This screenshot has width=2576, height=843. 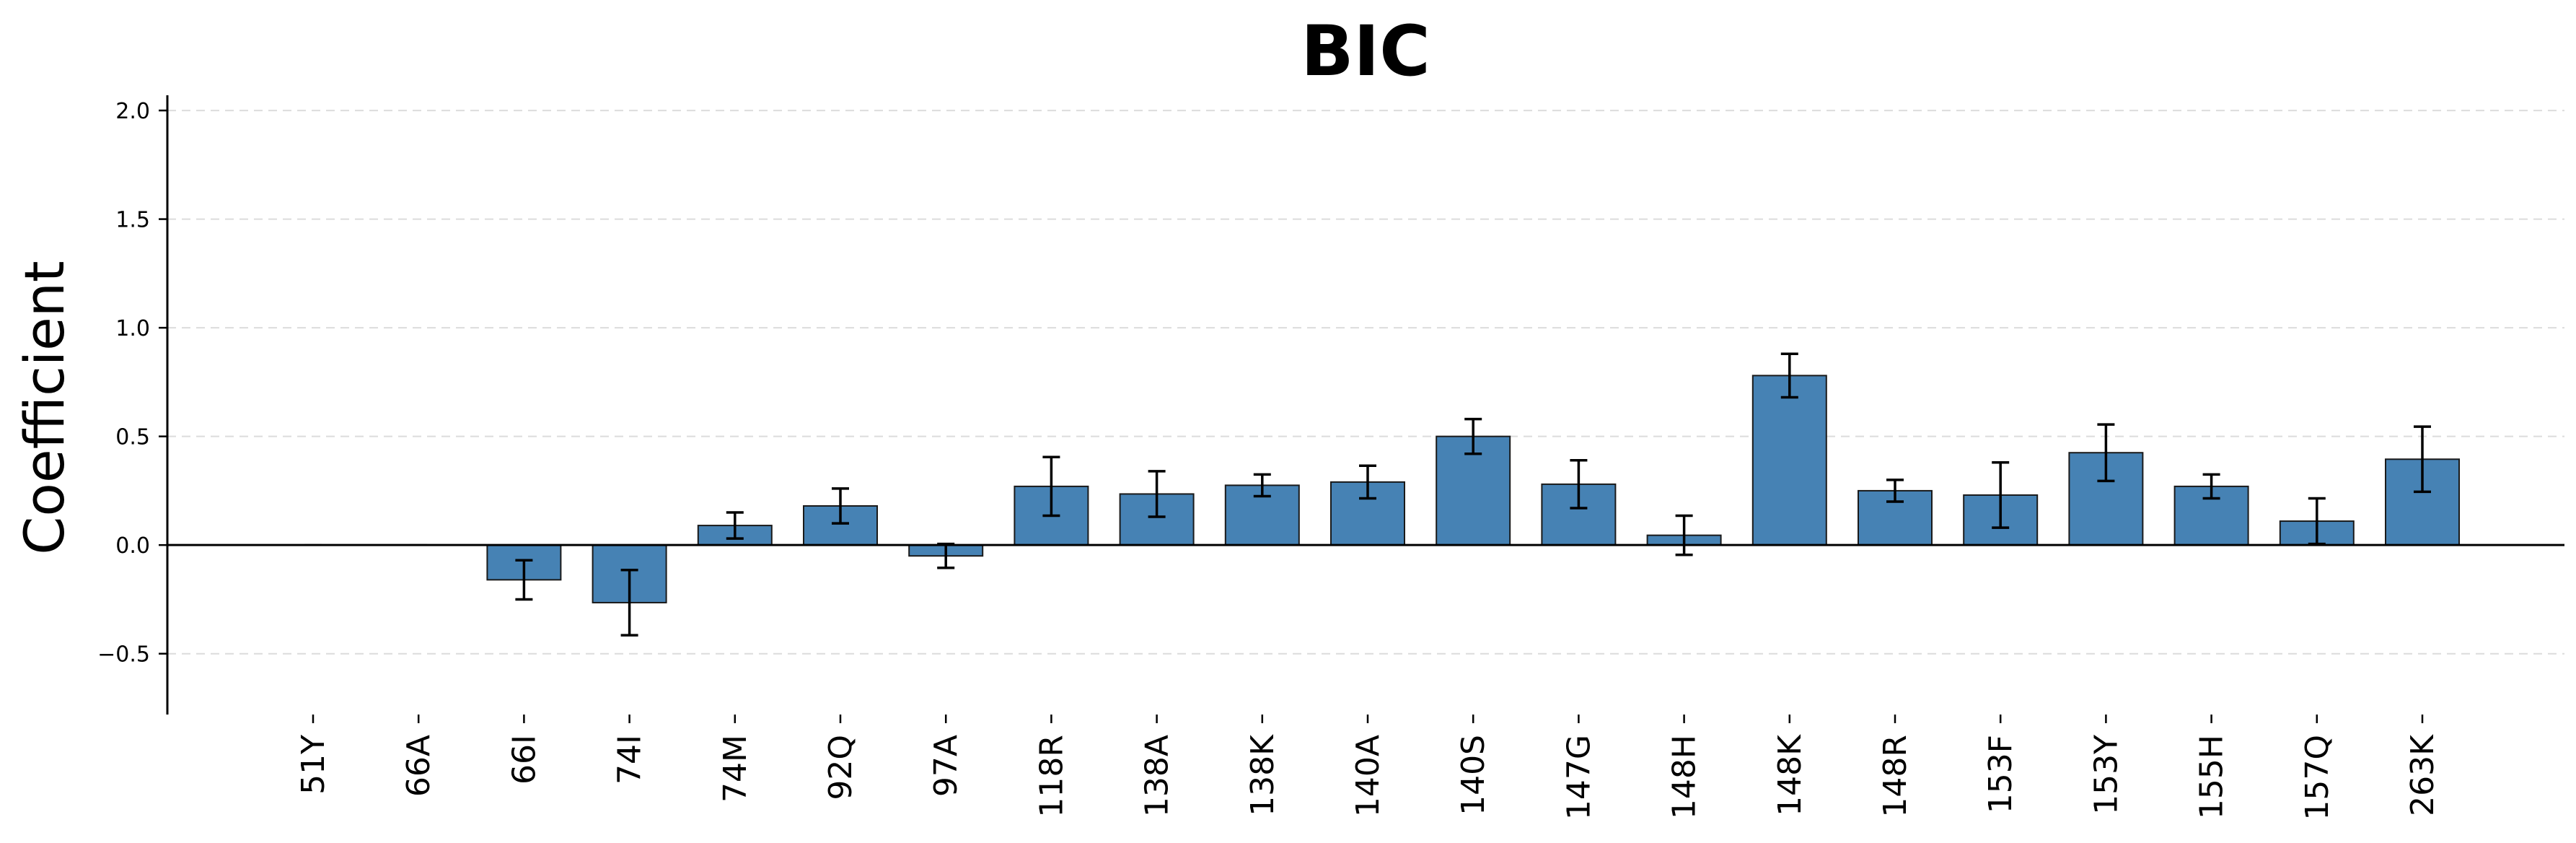 I want to click on y-tick-label: 1.5, so click(x=132, y=220).